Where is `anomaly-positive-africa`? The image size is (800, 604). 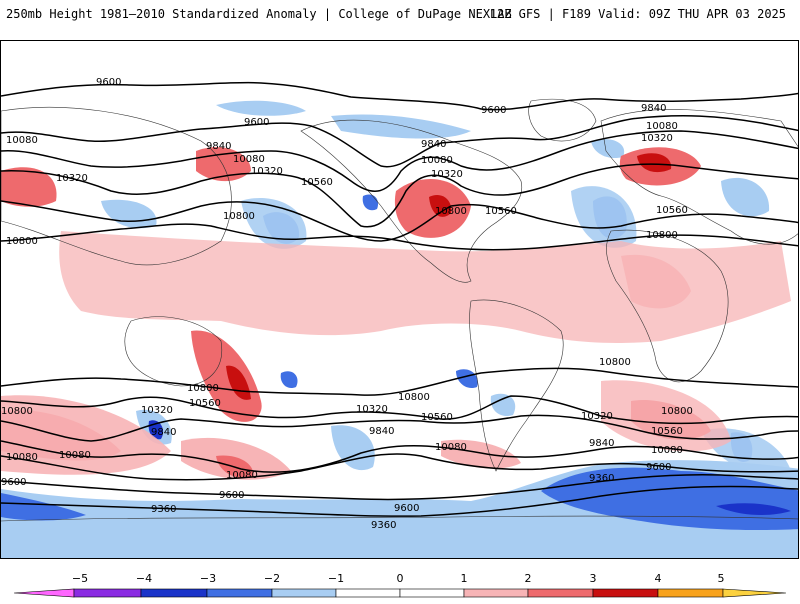
anomaly-positive-africa is located at coordinates (656, 281).